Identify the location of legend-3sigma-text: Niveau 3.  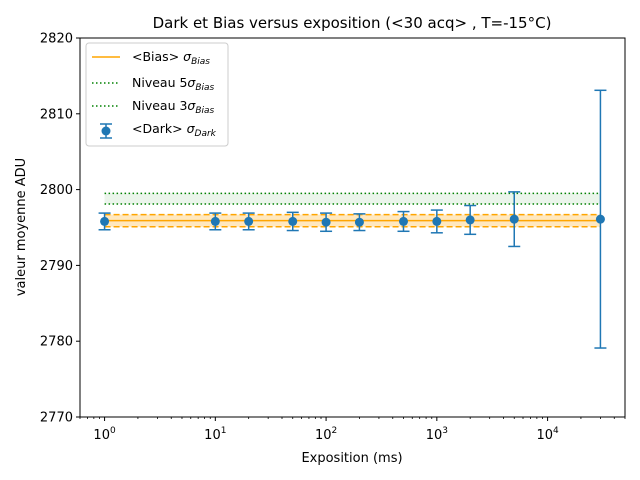
(159, 105).